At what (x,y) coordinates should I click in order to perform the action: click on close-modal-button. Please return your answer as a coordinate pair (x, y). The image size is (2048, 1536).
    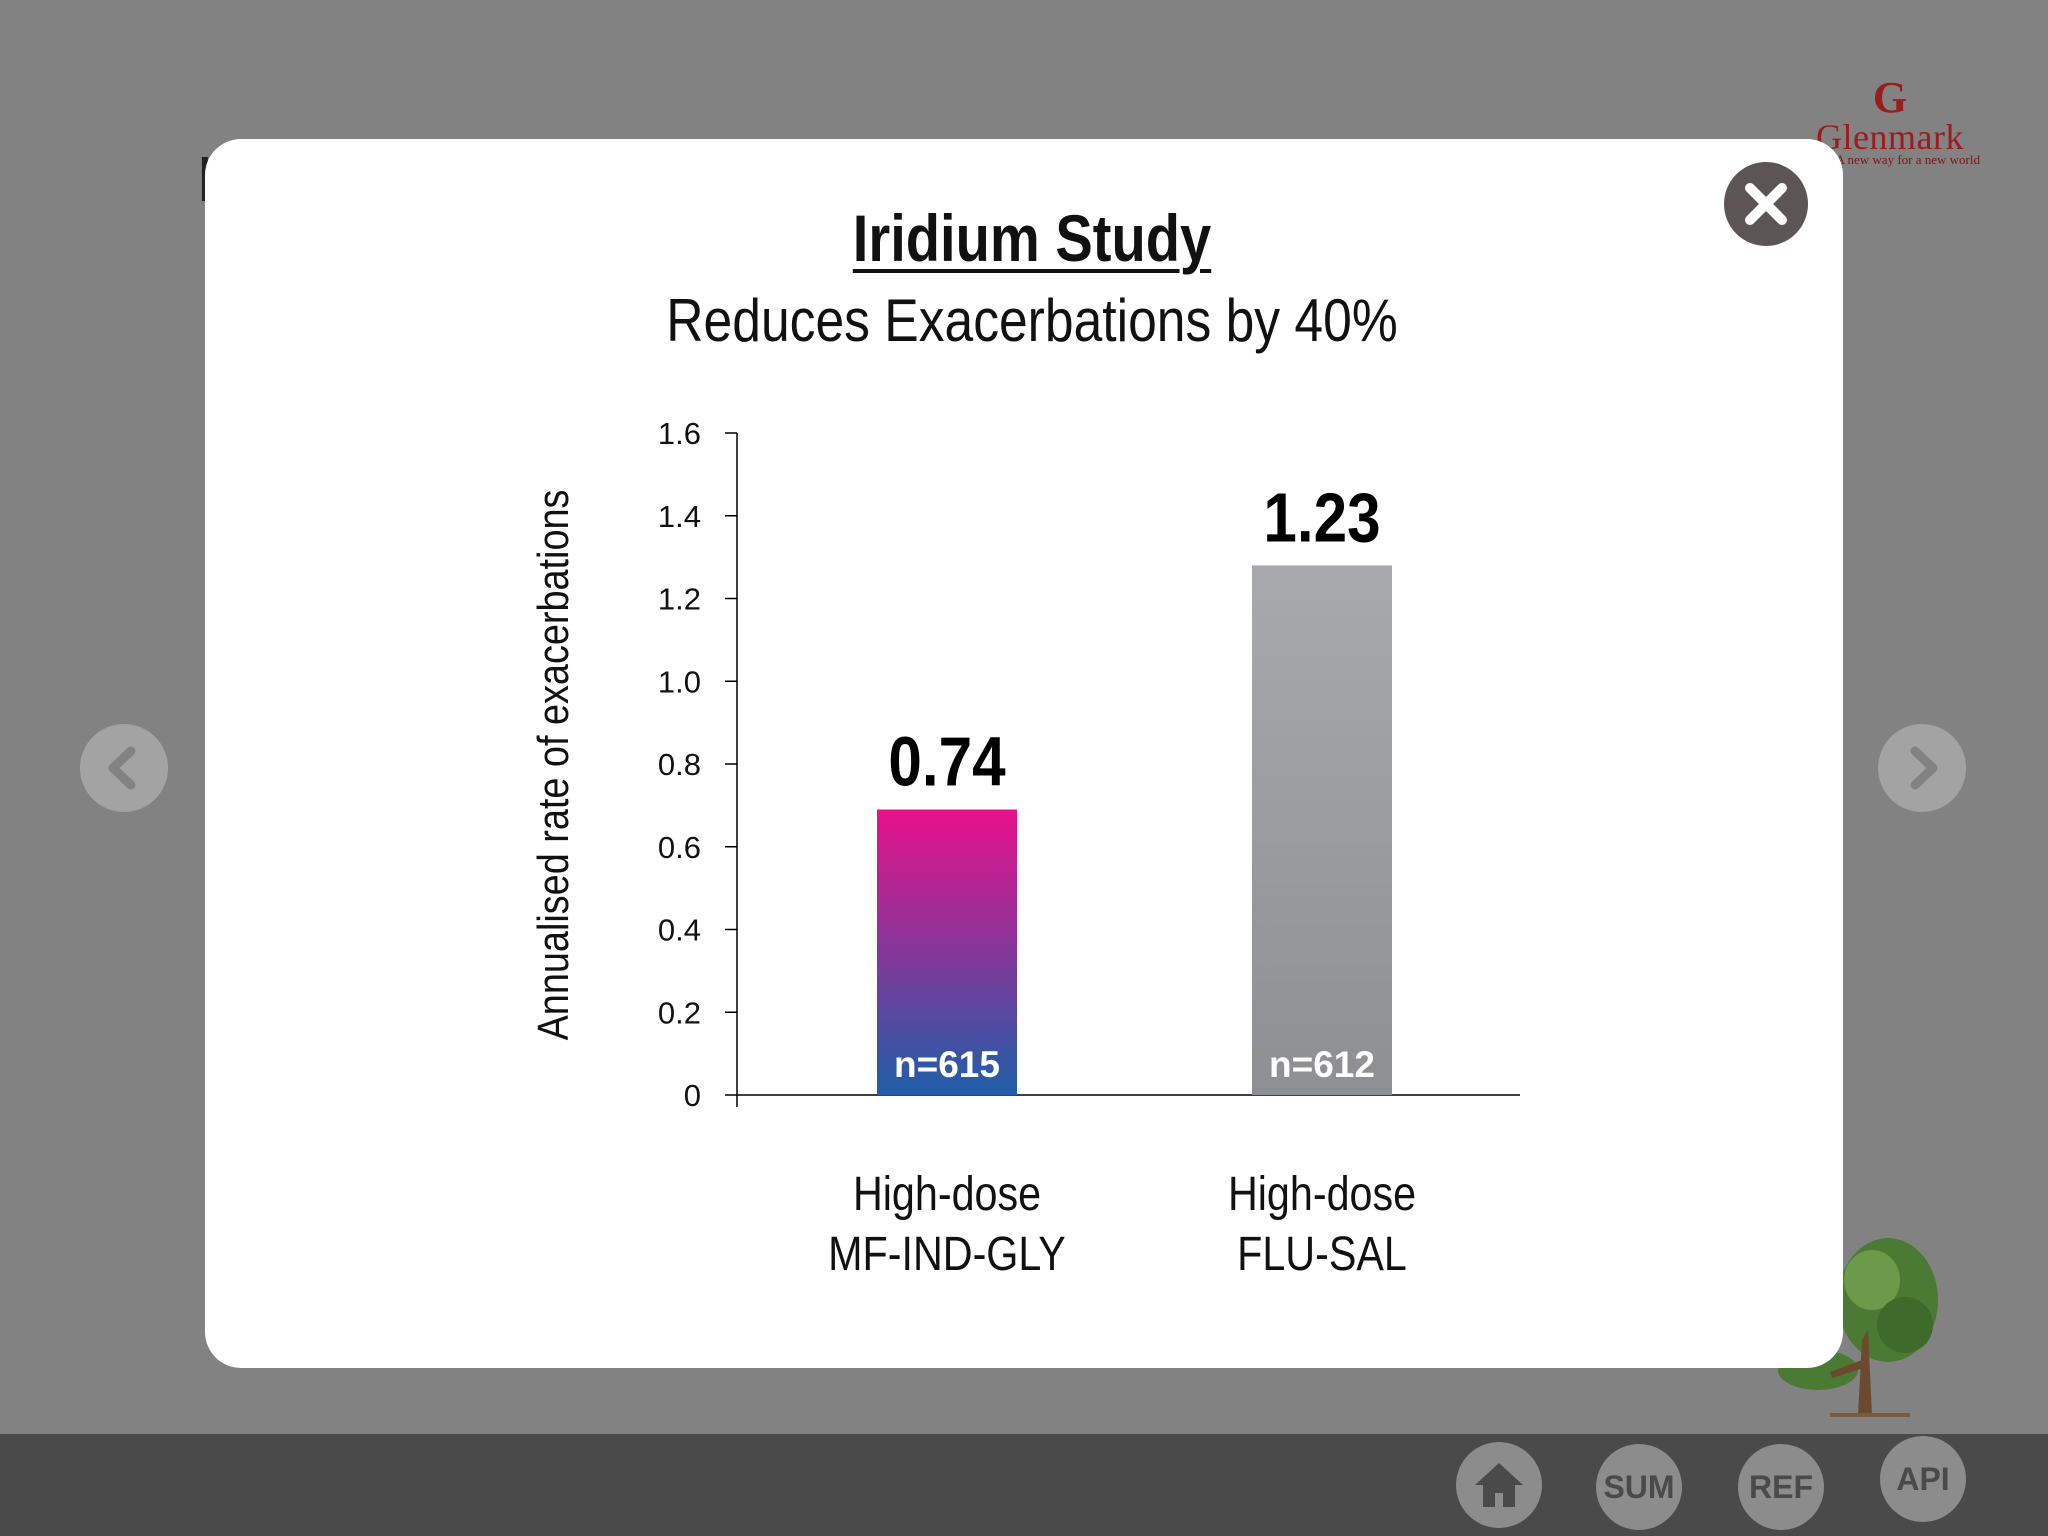
    Looking at the image, I should click on (1766, 204).